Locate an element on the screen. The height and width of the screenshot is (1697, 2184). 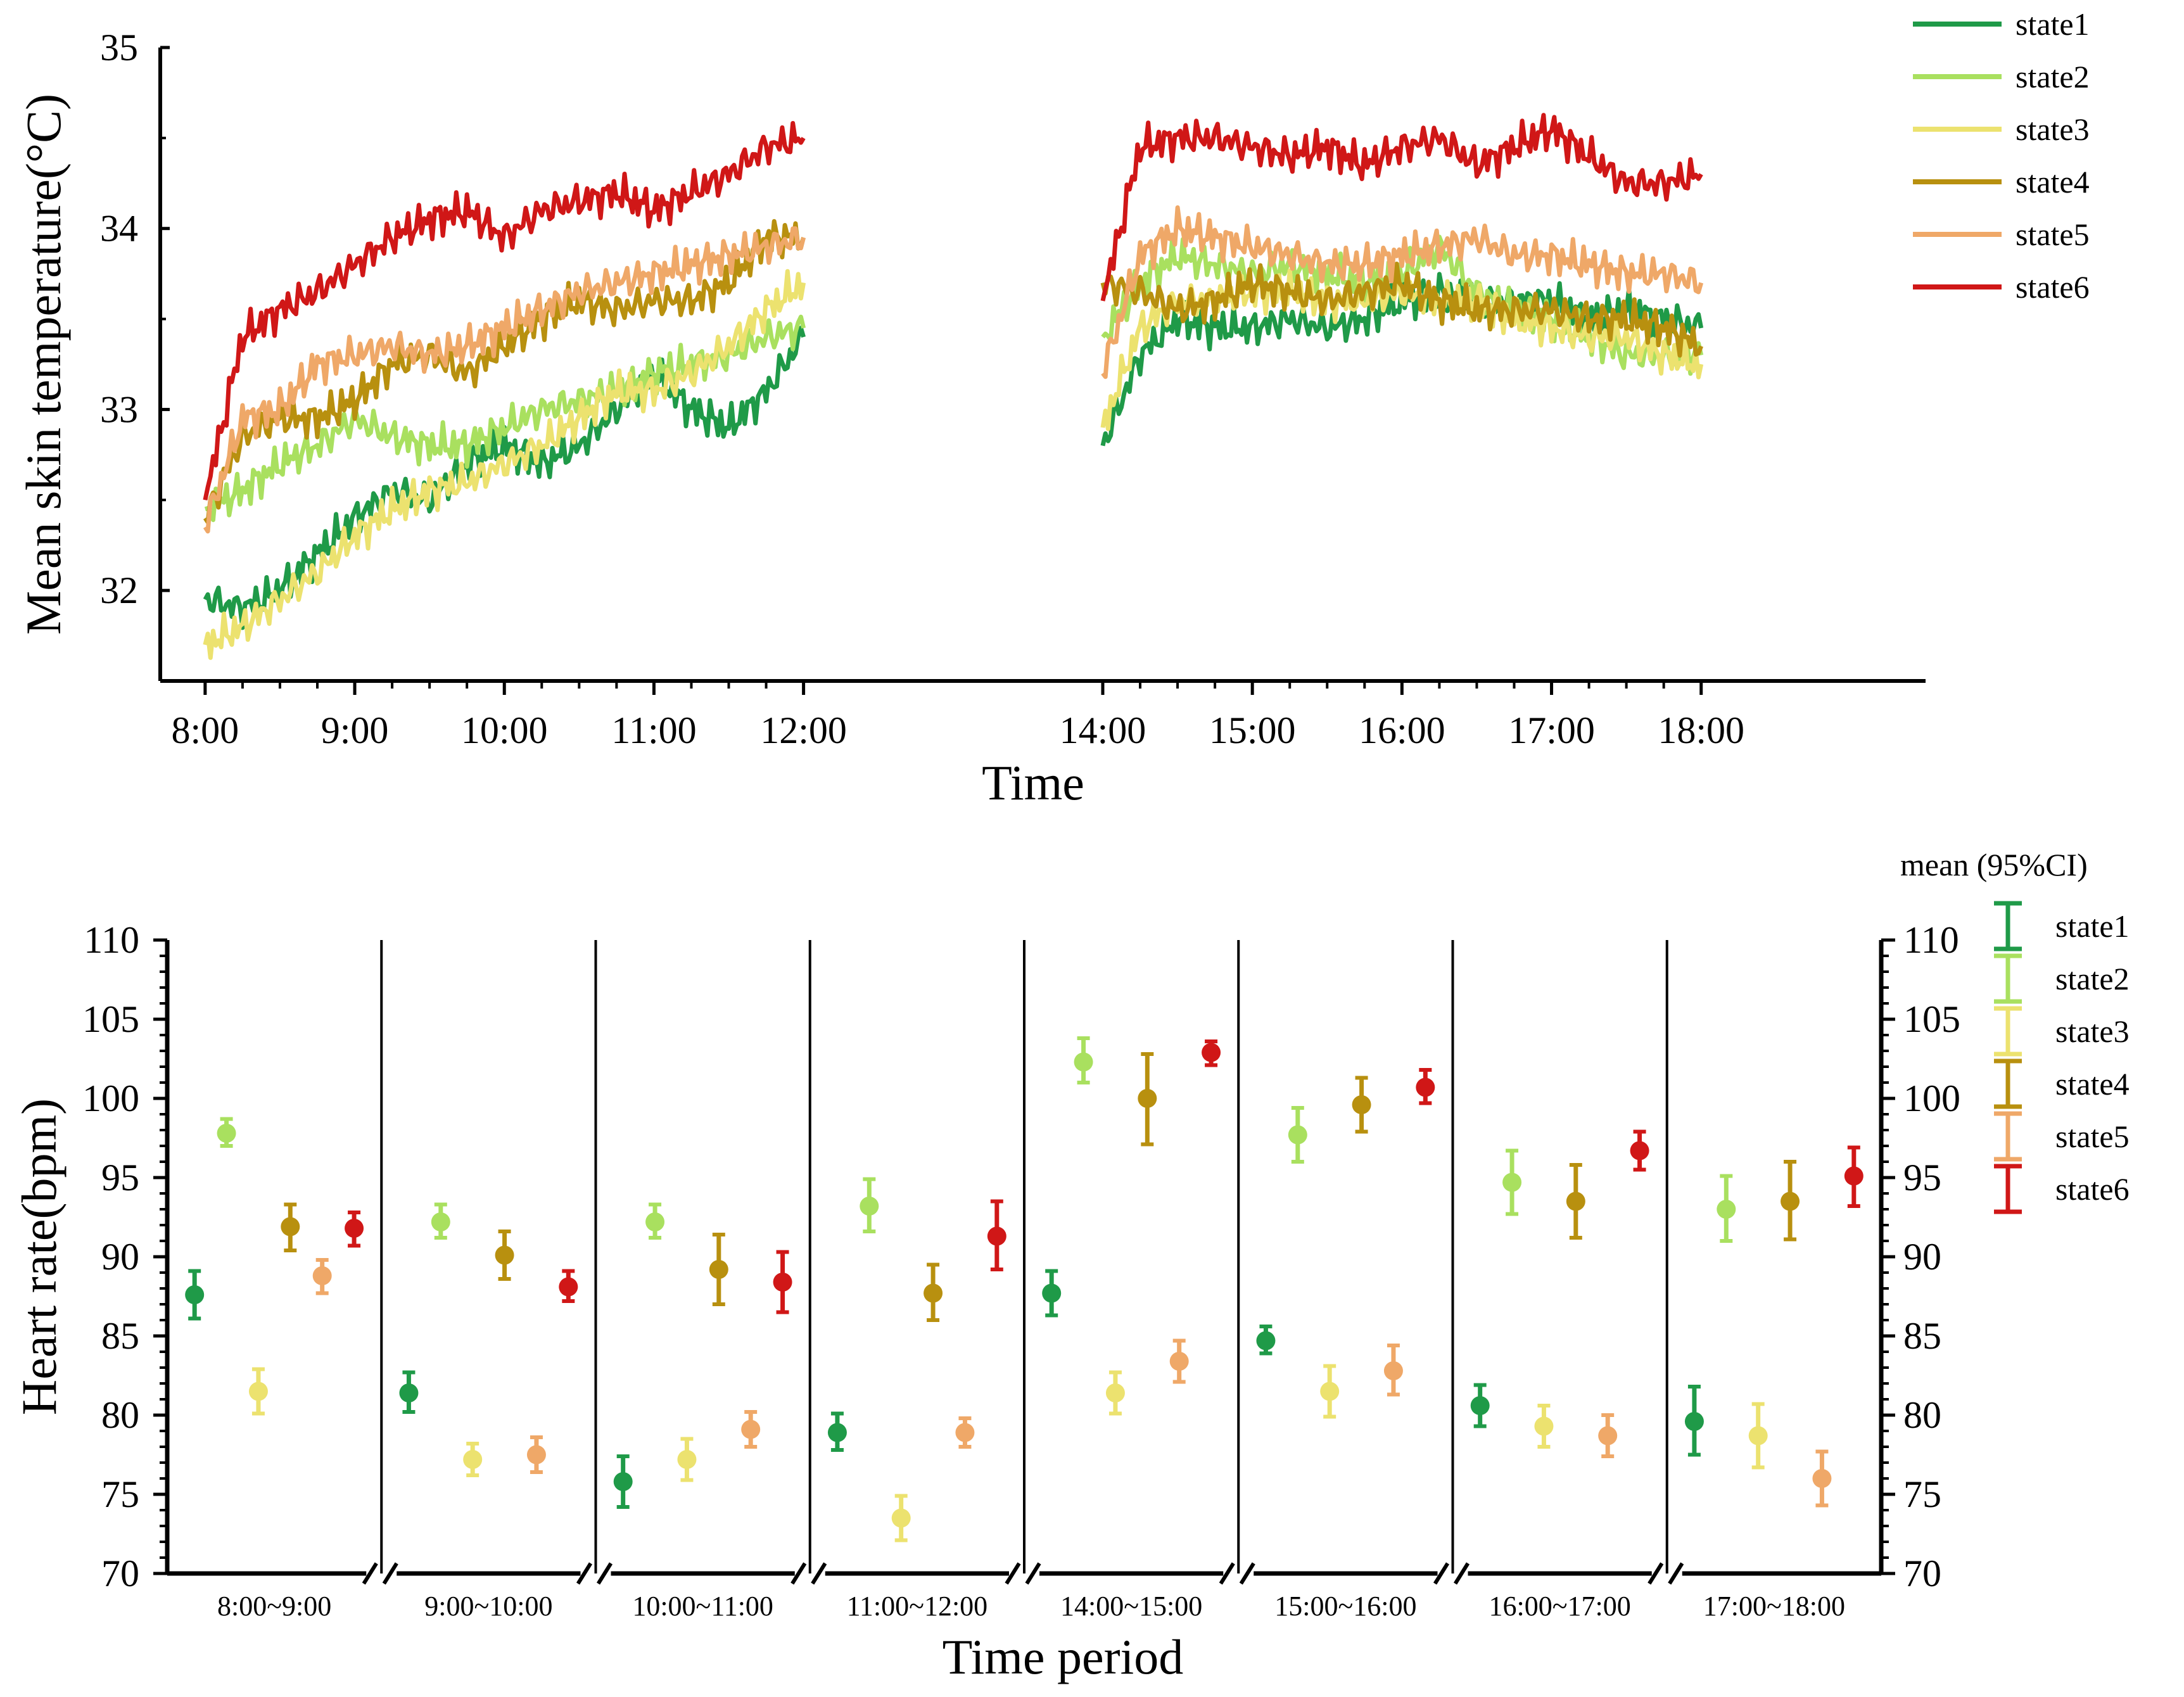
right-y-tick-label: 75 is located at coordinates (1922, 1494).